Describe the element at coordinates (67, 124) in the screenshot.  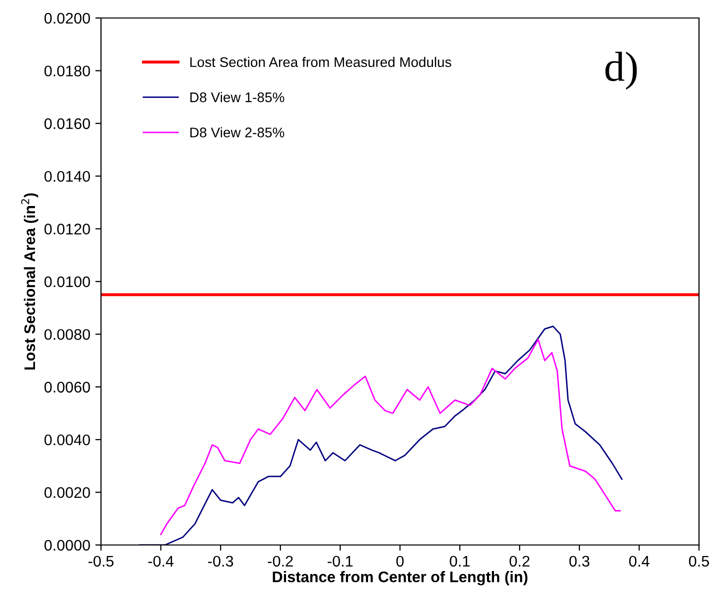
I see `y-tick-label: 0.0160` at that location.